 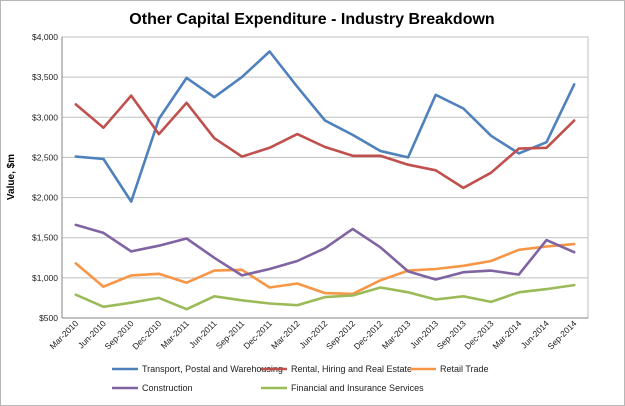 I want to click on x-tick-label: Mar-2014, so click(x=506, y=334).